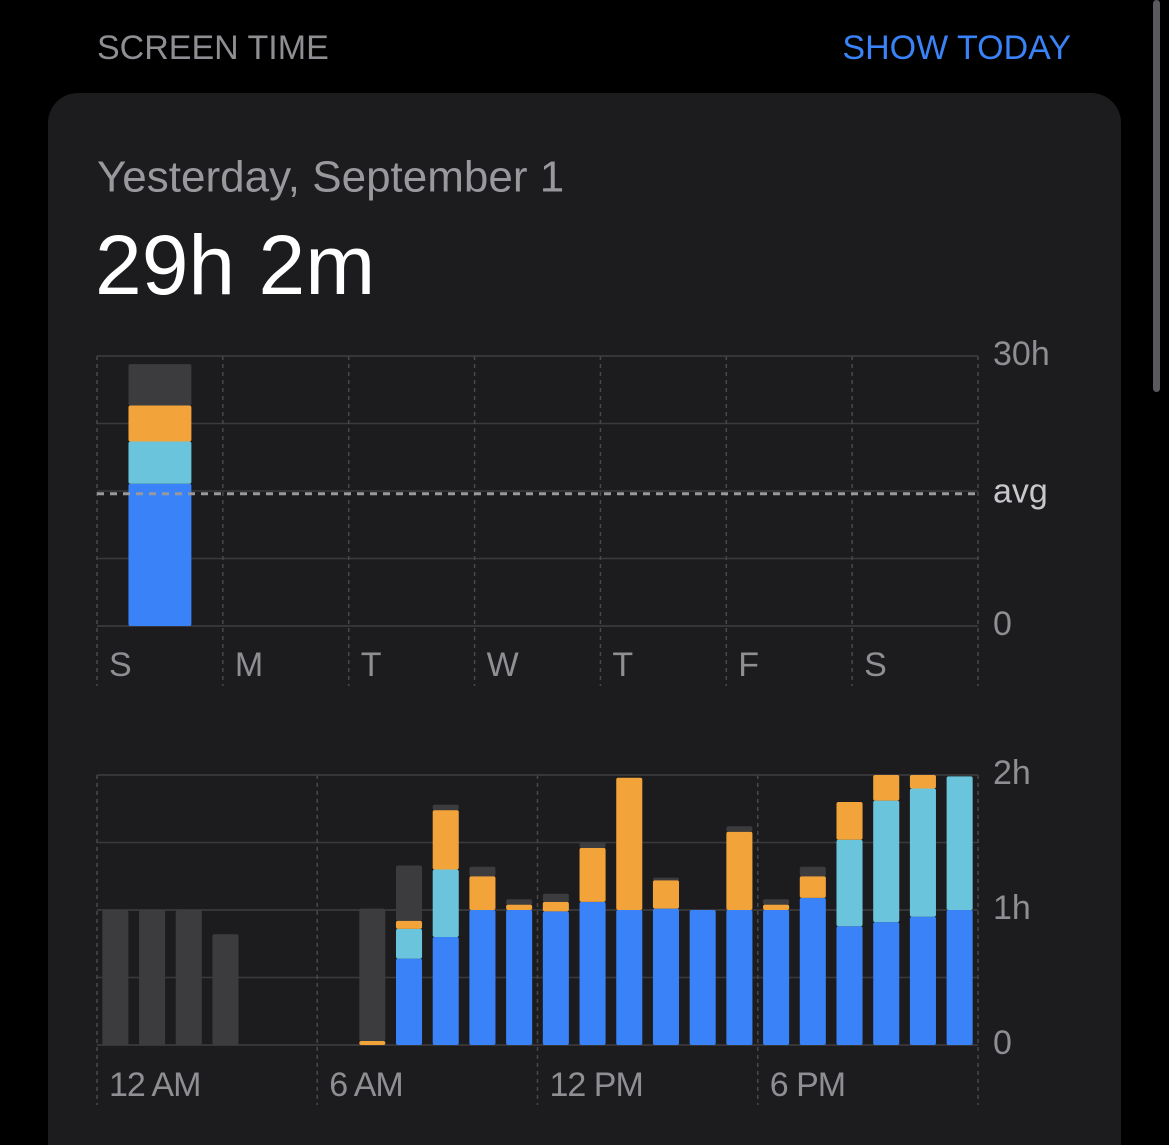 The height and width of the screenshot is (1145, 1169). I want to click on section-title: SCREEN TIME, so click(213, 48).